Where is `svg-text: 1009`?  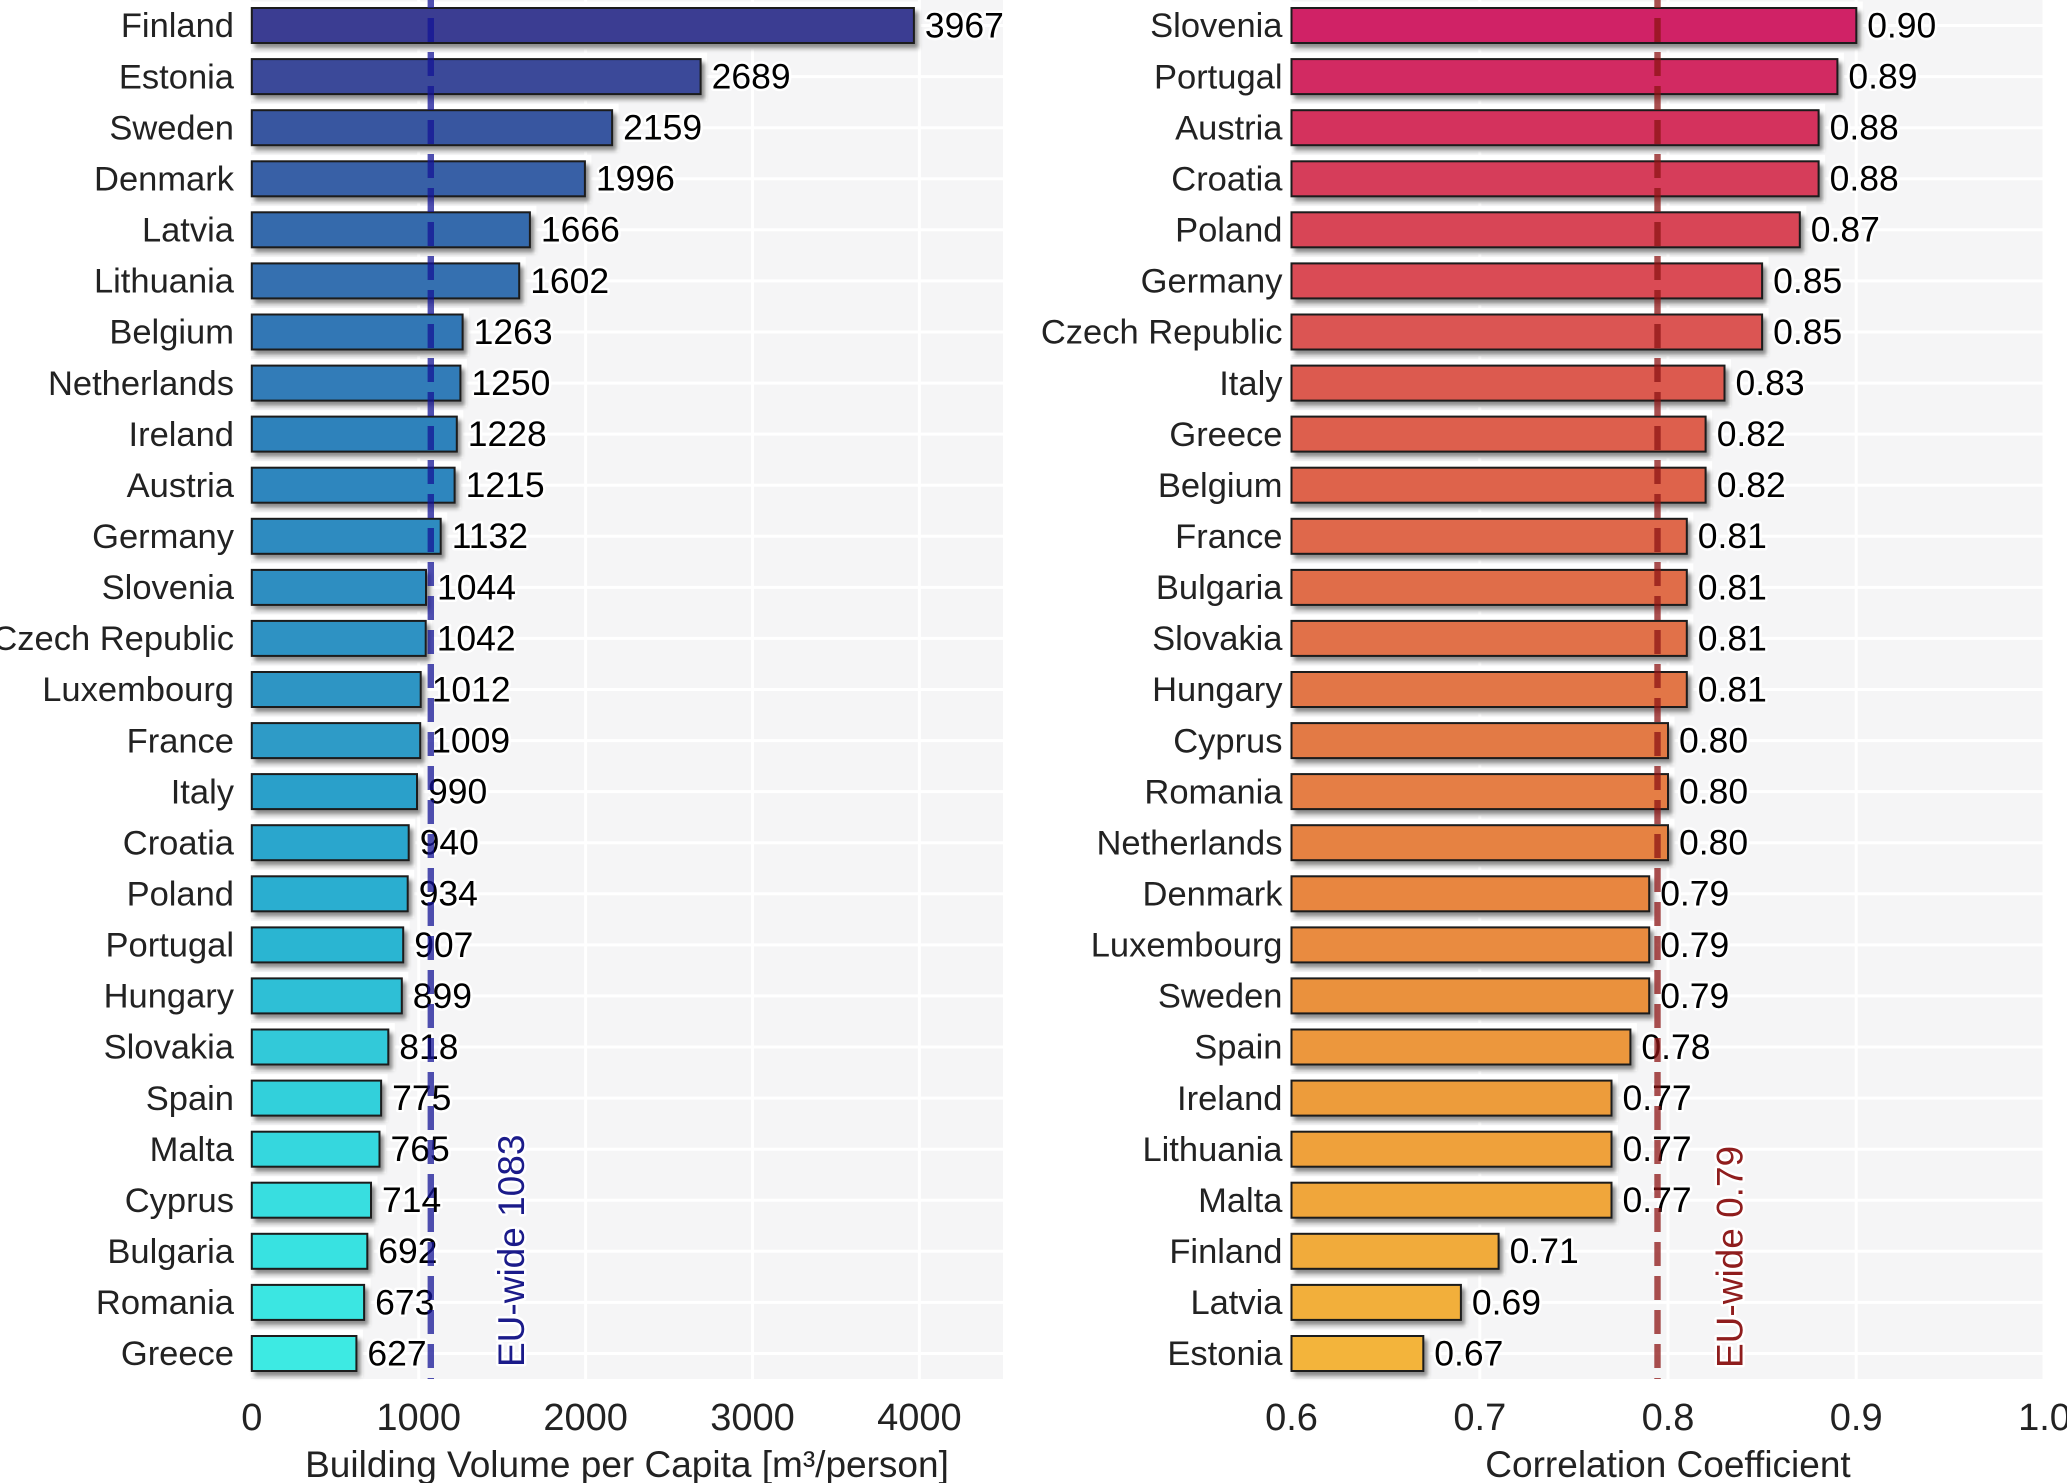 svg-text: 1009 is located at coordinates (470, 741).